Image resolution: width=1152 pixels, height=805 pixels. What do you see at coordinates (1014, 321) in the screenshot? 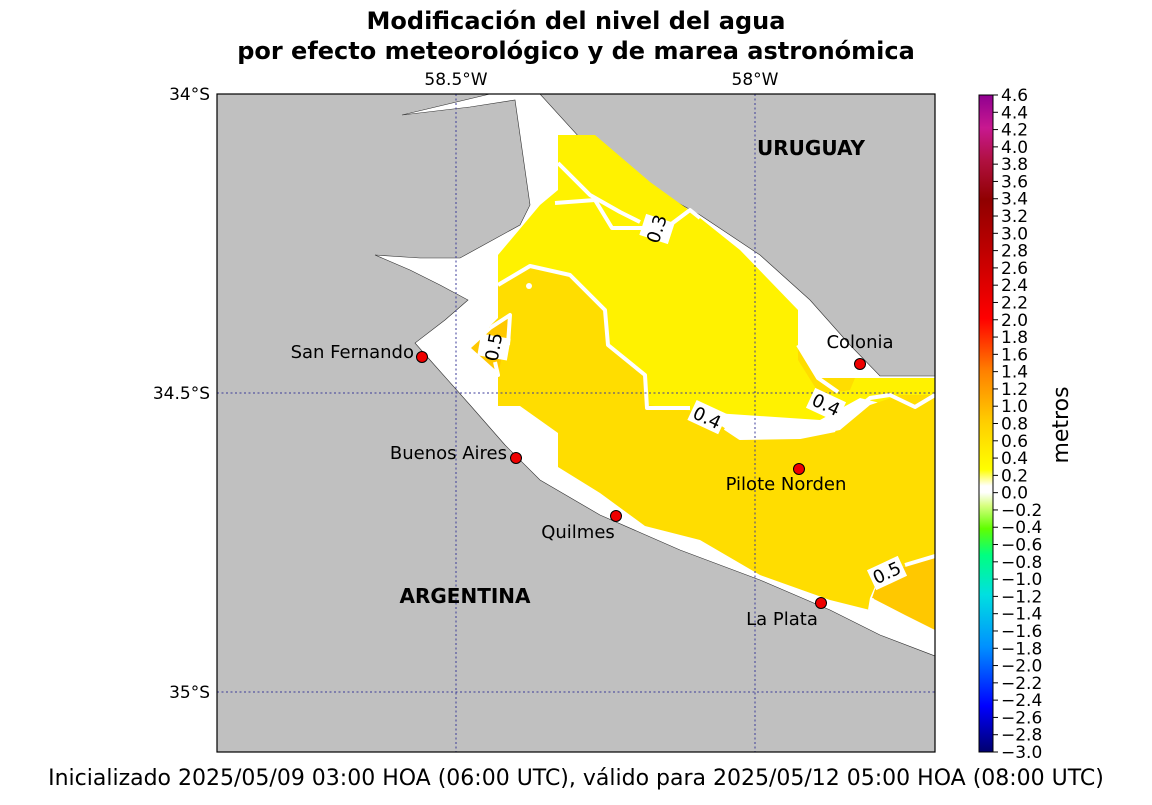
I see `colorbar-tick-label: 2.0` at bounding box center [1014, 321].